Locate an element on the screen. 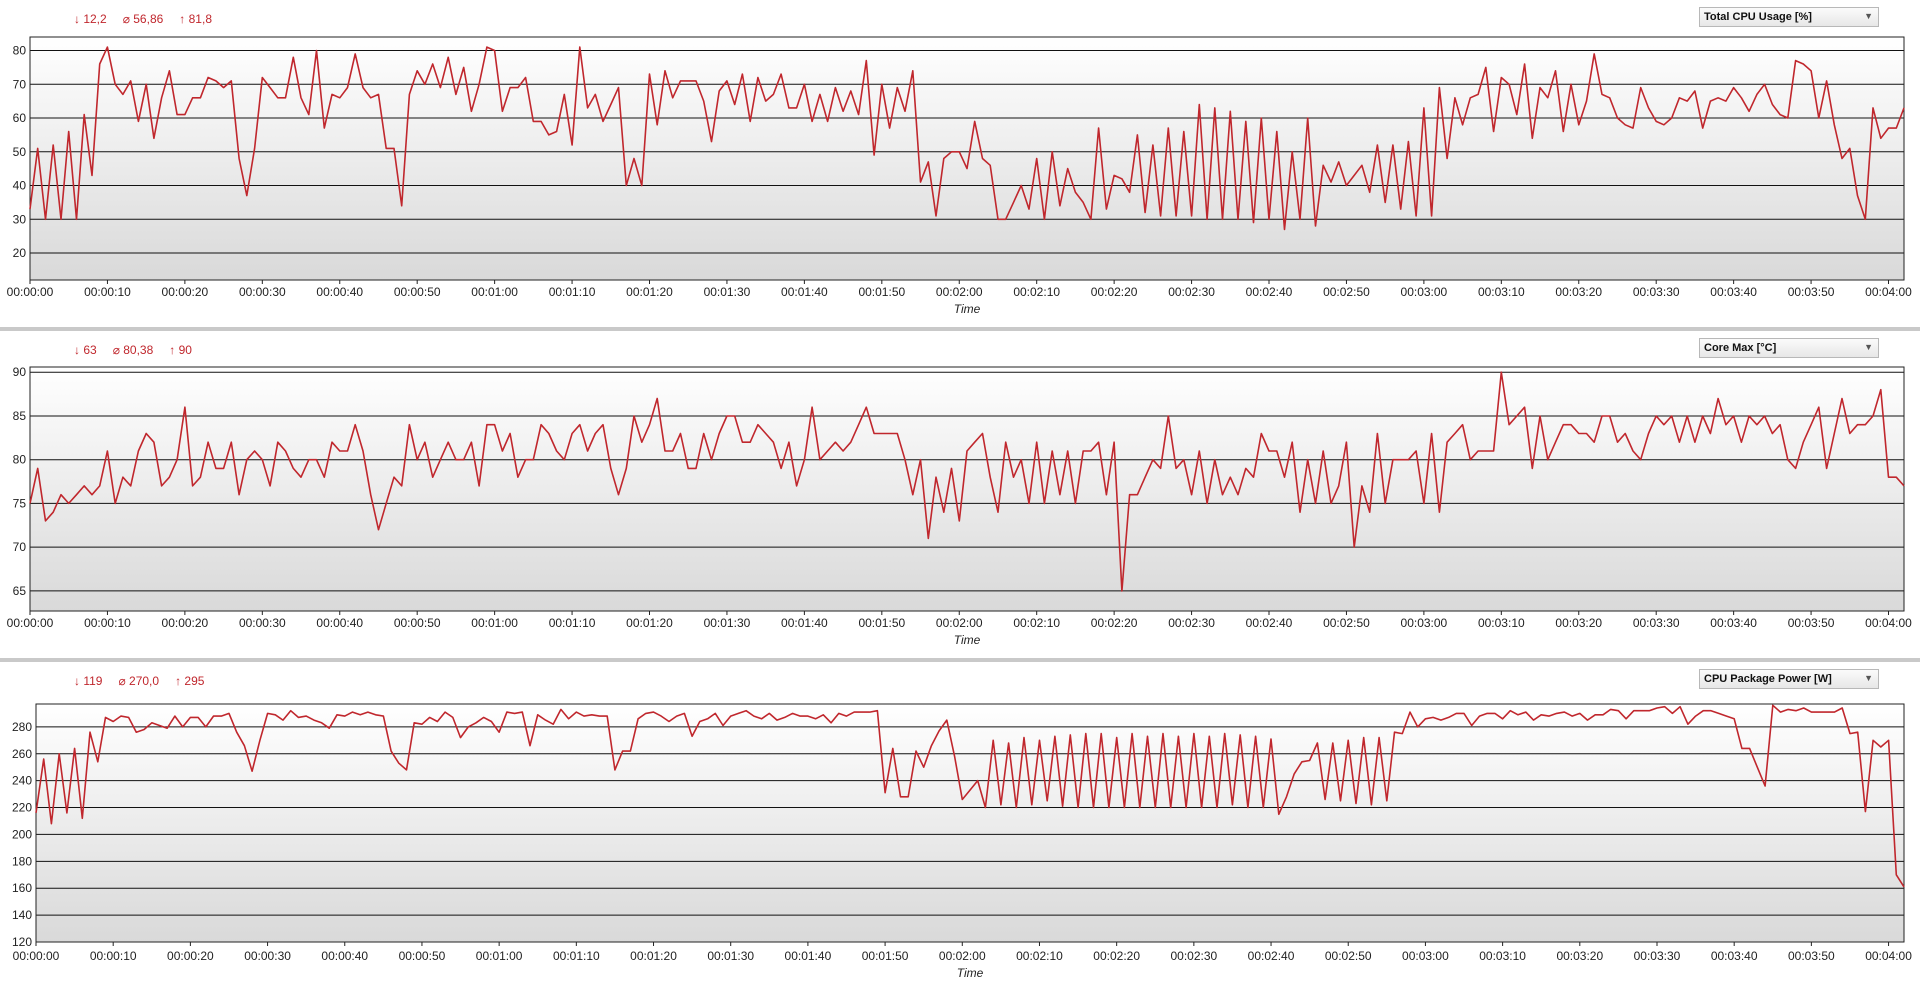 This screenshot has width=1920, height=993. stat-min: ↓ 63 is located at coordinates (85, 350).